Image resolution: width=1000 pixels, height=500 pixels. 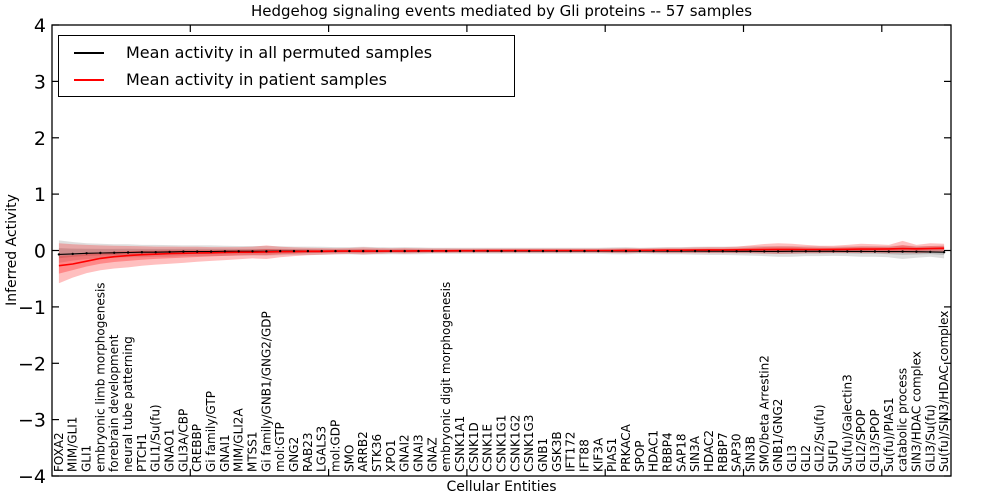 What do you see at coordinates (792, 458) in the screenshot?
I see `x-category-label: GLI3` at bounding box center [792, 458].